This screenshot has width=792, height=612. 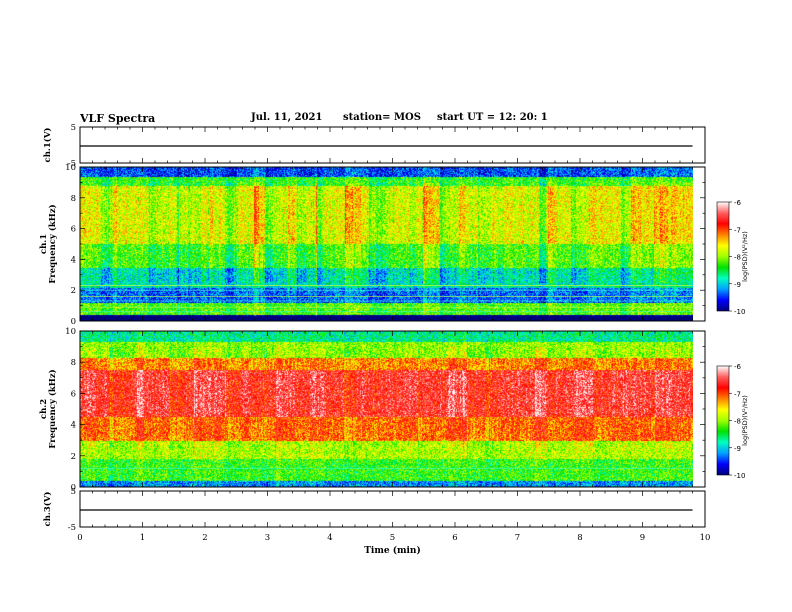 What do you see at coordinates (118, 118) in the screenshot?
I see `figure-title: VLF Spectra` at bounding box center [118, 118].